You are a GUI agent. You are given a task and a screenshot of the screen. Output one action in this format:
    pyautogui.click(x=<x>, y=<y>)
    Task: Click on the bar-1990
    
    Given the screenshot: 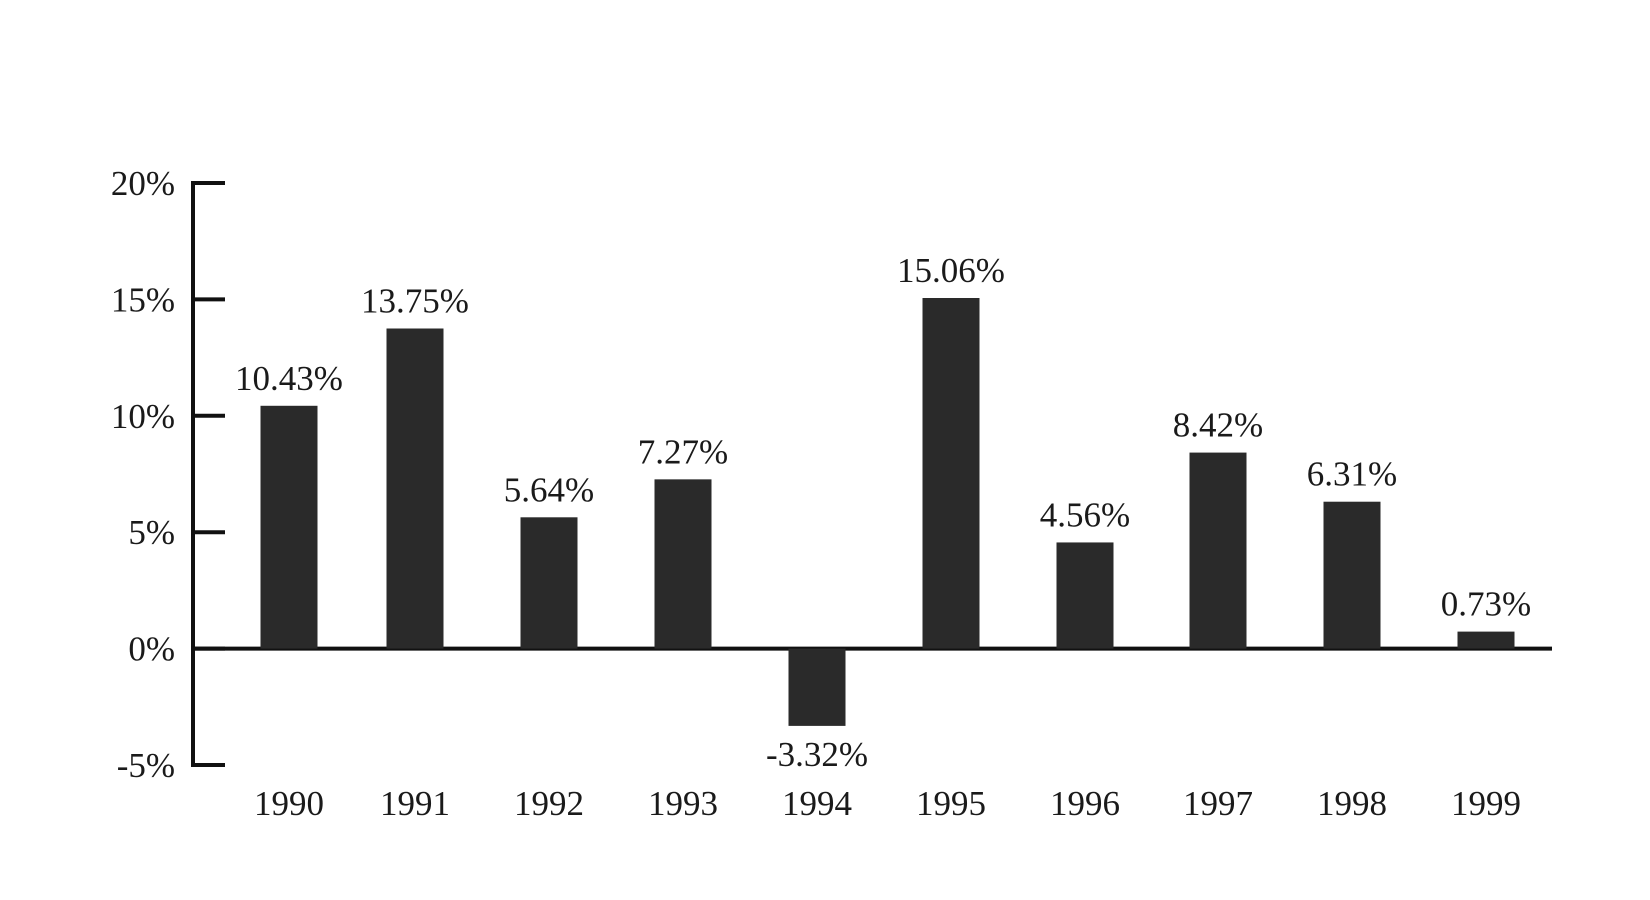 What is the action you would take?
    pyautogui.click(x=289, y=527)
    